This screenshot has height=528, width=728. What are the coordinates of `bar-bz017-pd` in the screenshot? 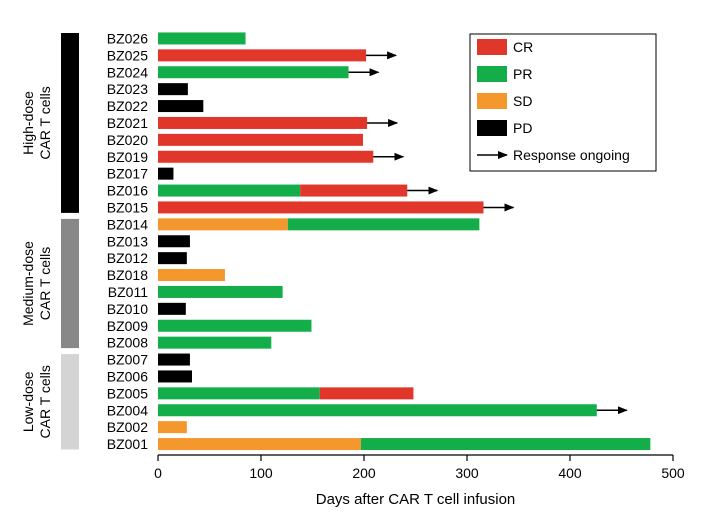 It's located at (166, 173).